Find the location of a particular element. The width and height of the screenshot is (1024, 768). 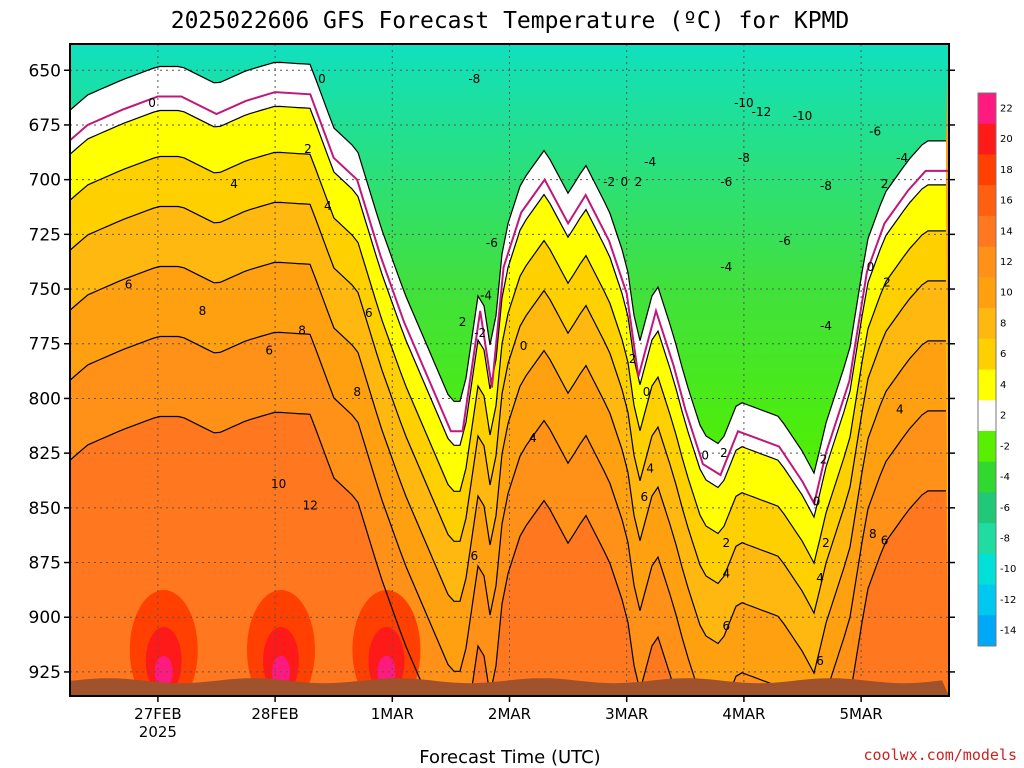

colorbar-label: 12 is located at coordinates (1006, 262).